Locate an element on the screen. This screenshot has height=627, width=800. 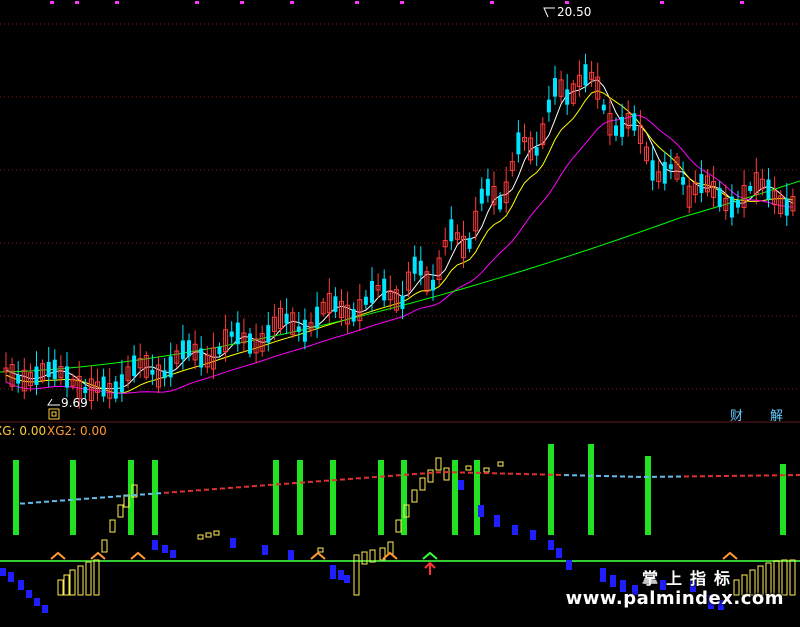
jie-button: 解 is located at coordinates (776, 416).